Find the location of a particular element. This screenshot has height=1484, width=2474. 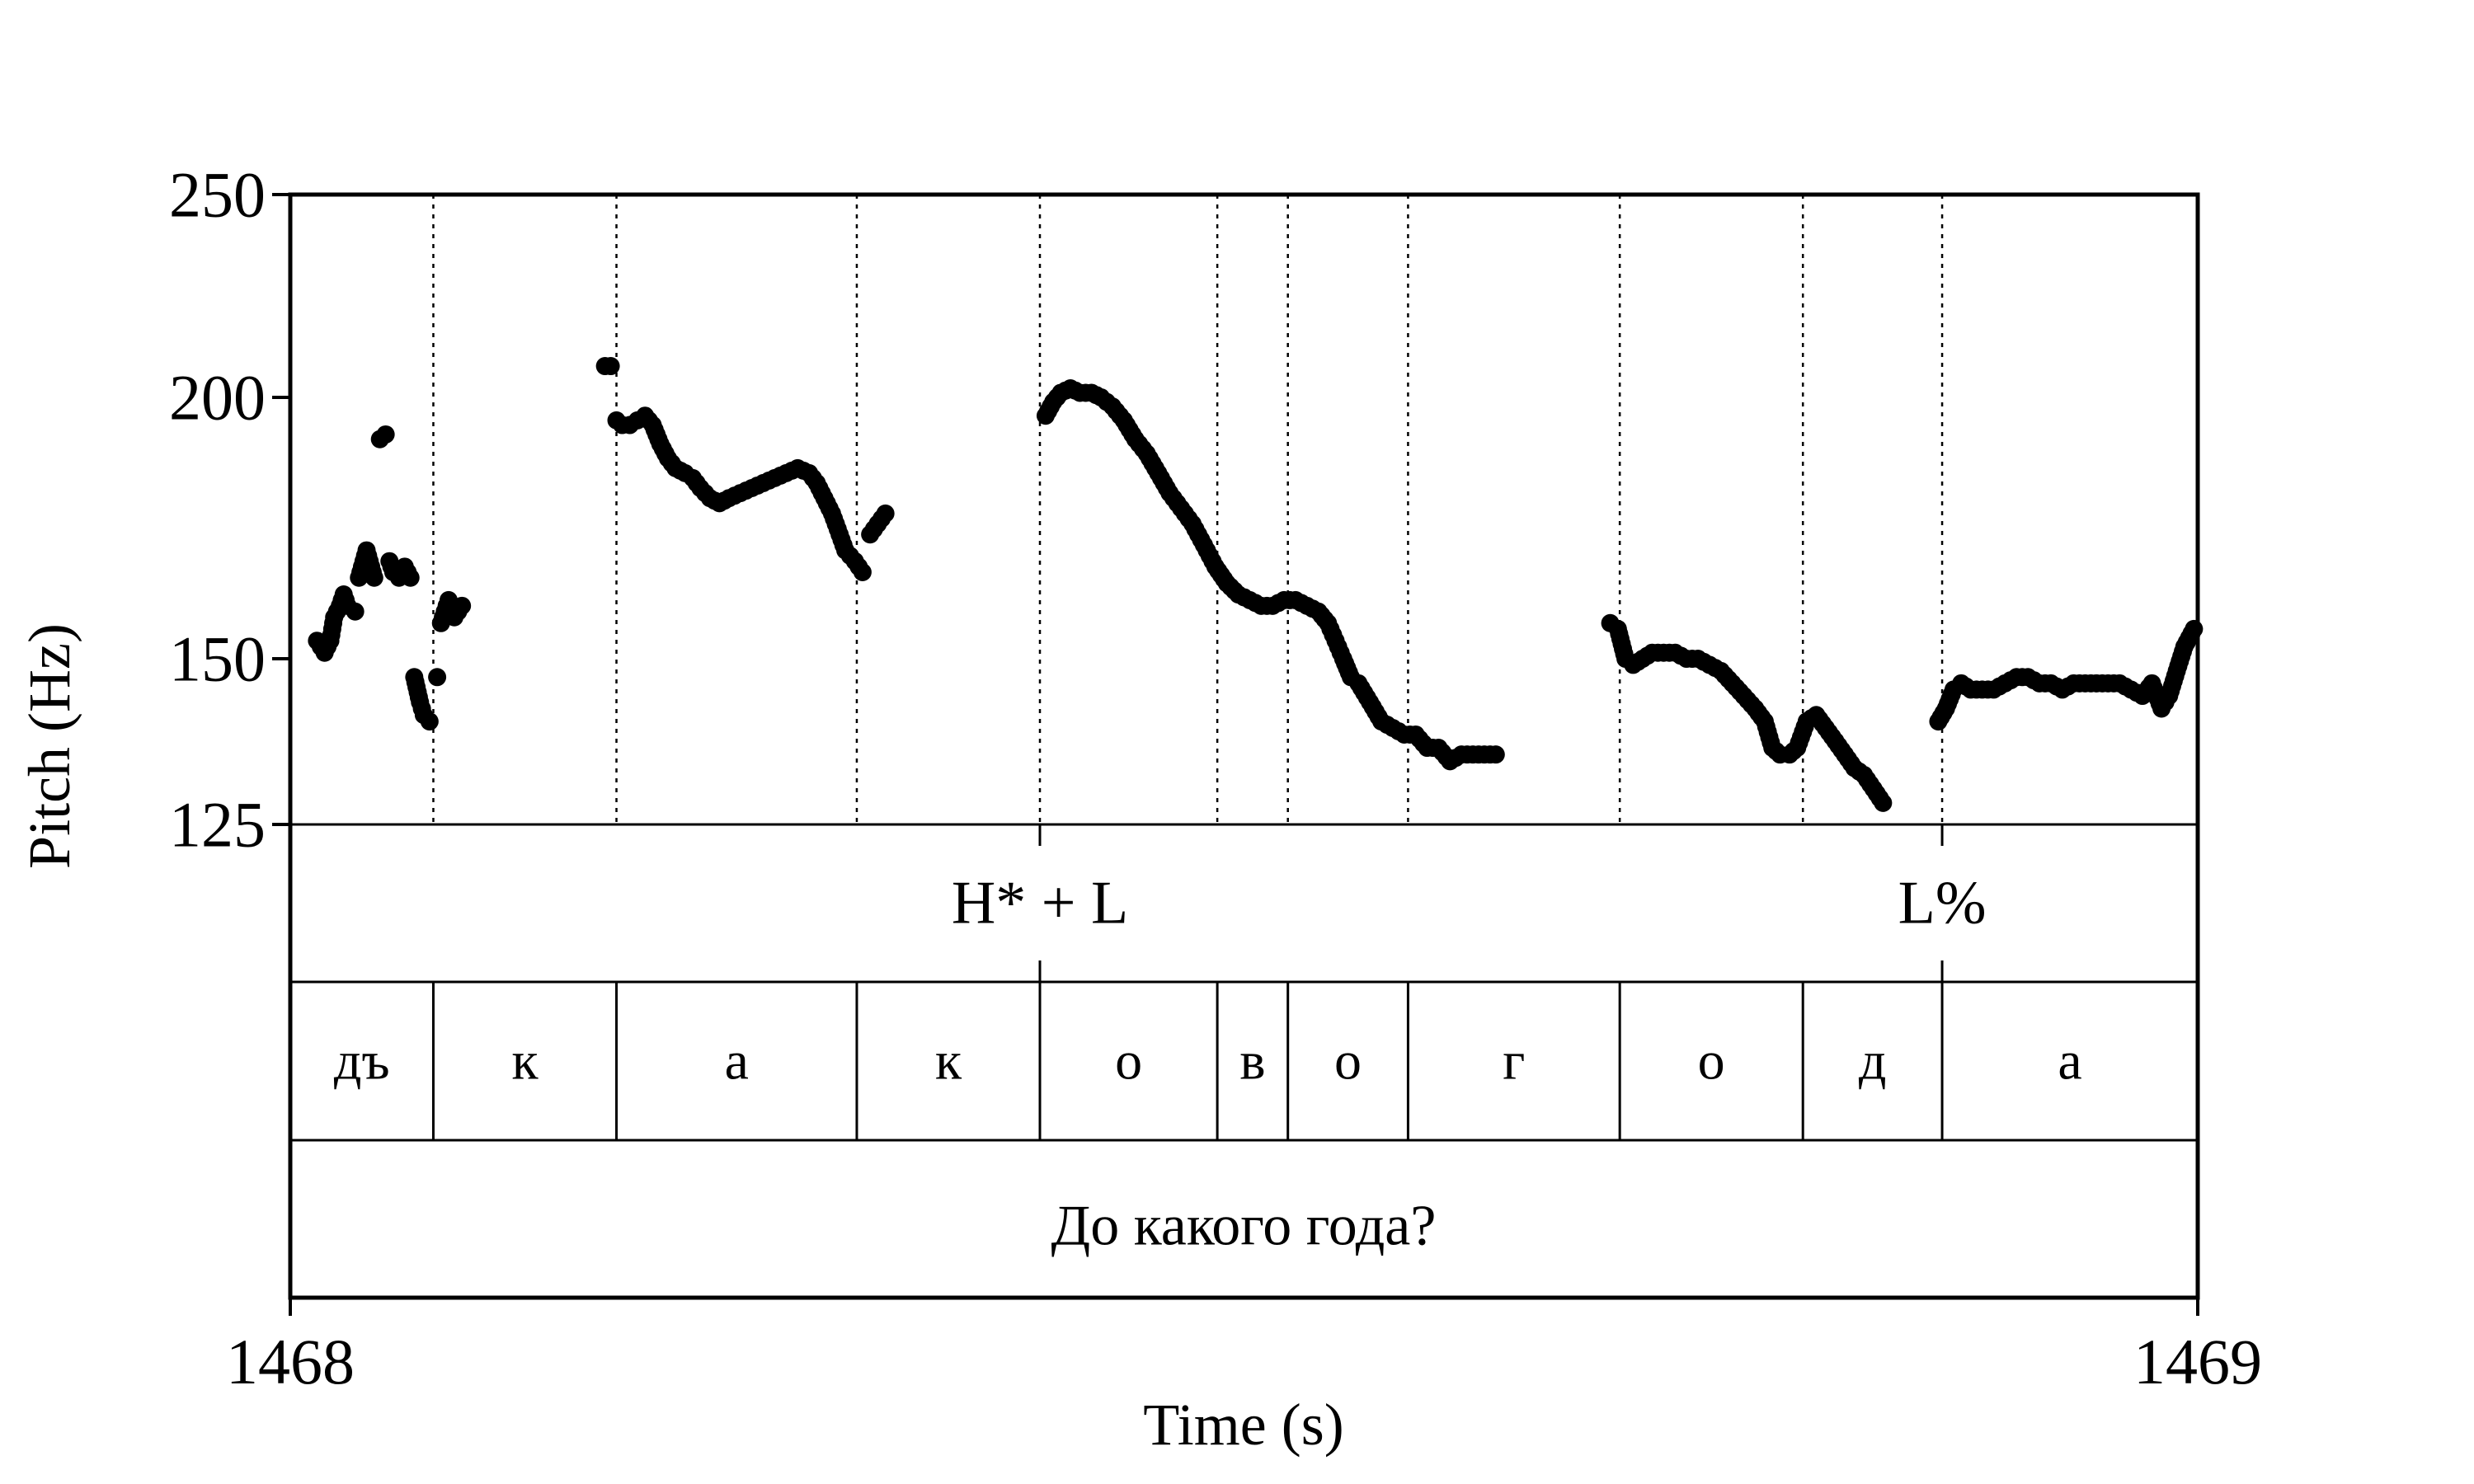

y-axis: 125 150 200 250 is located at coordinates (229, 510).